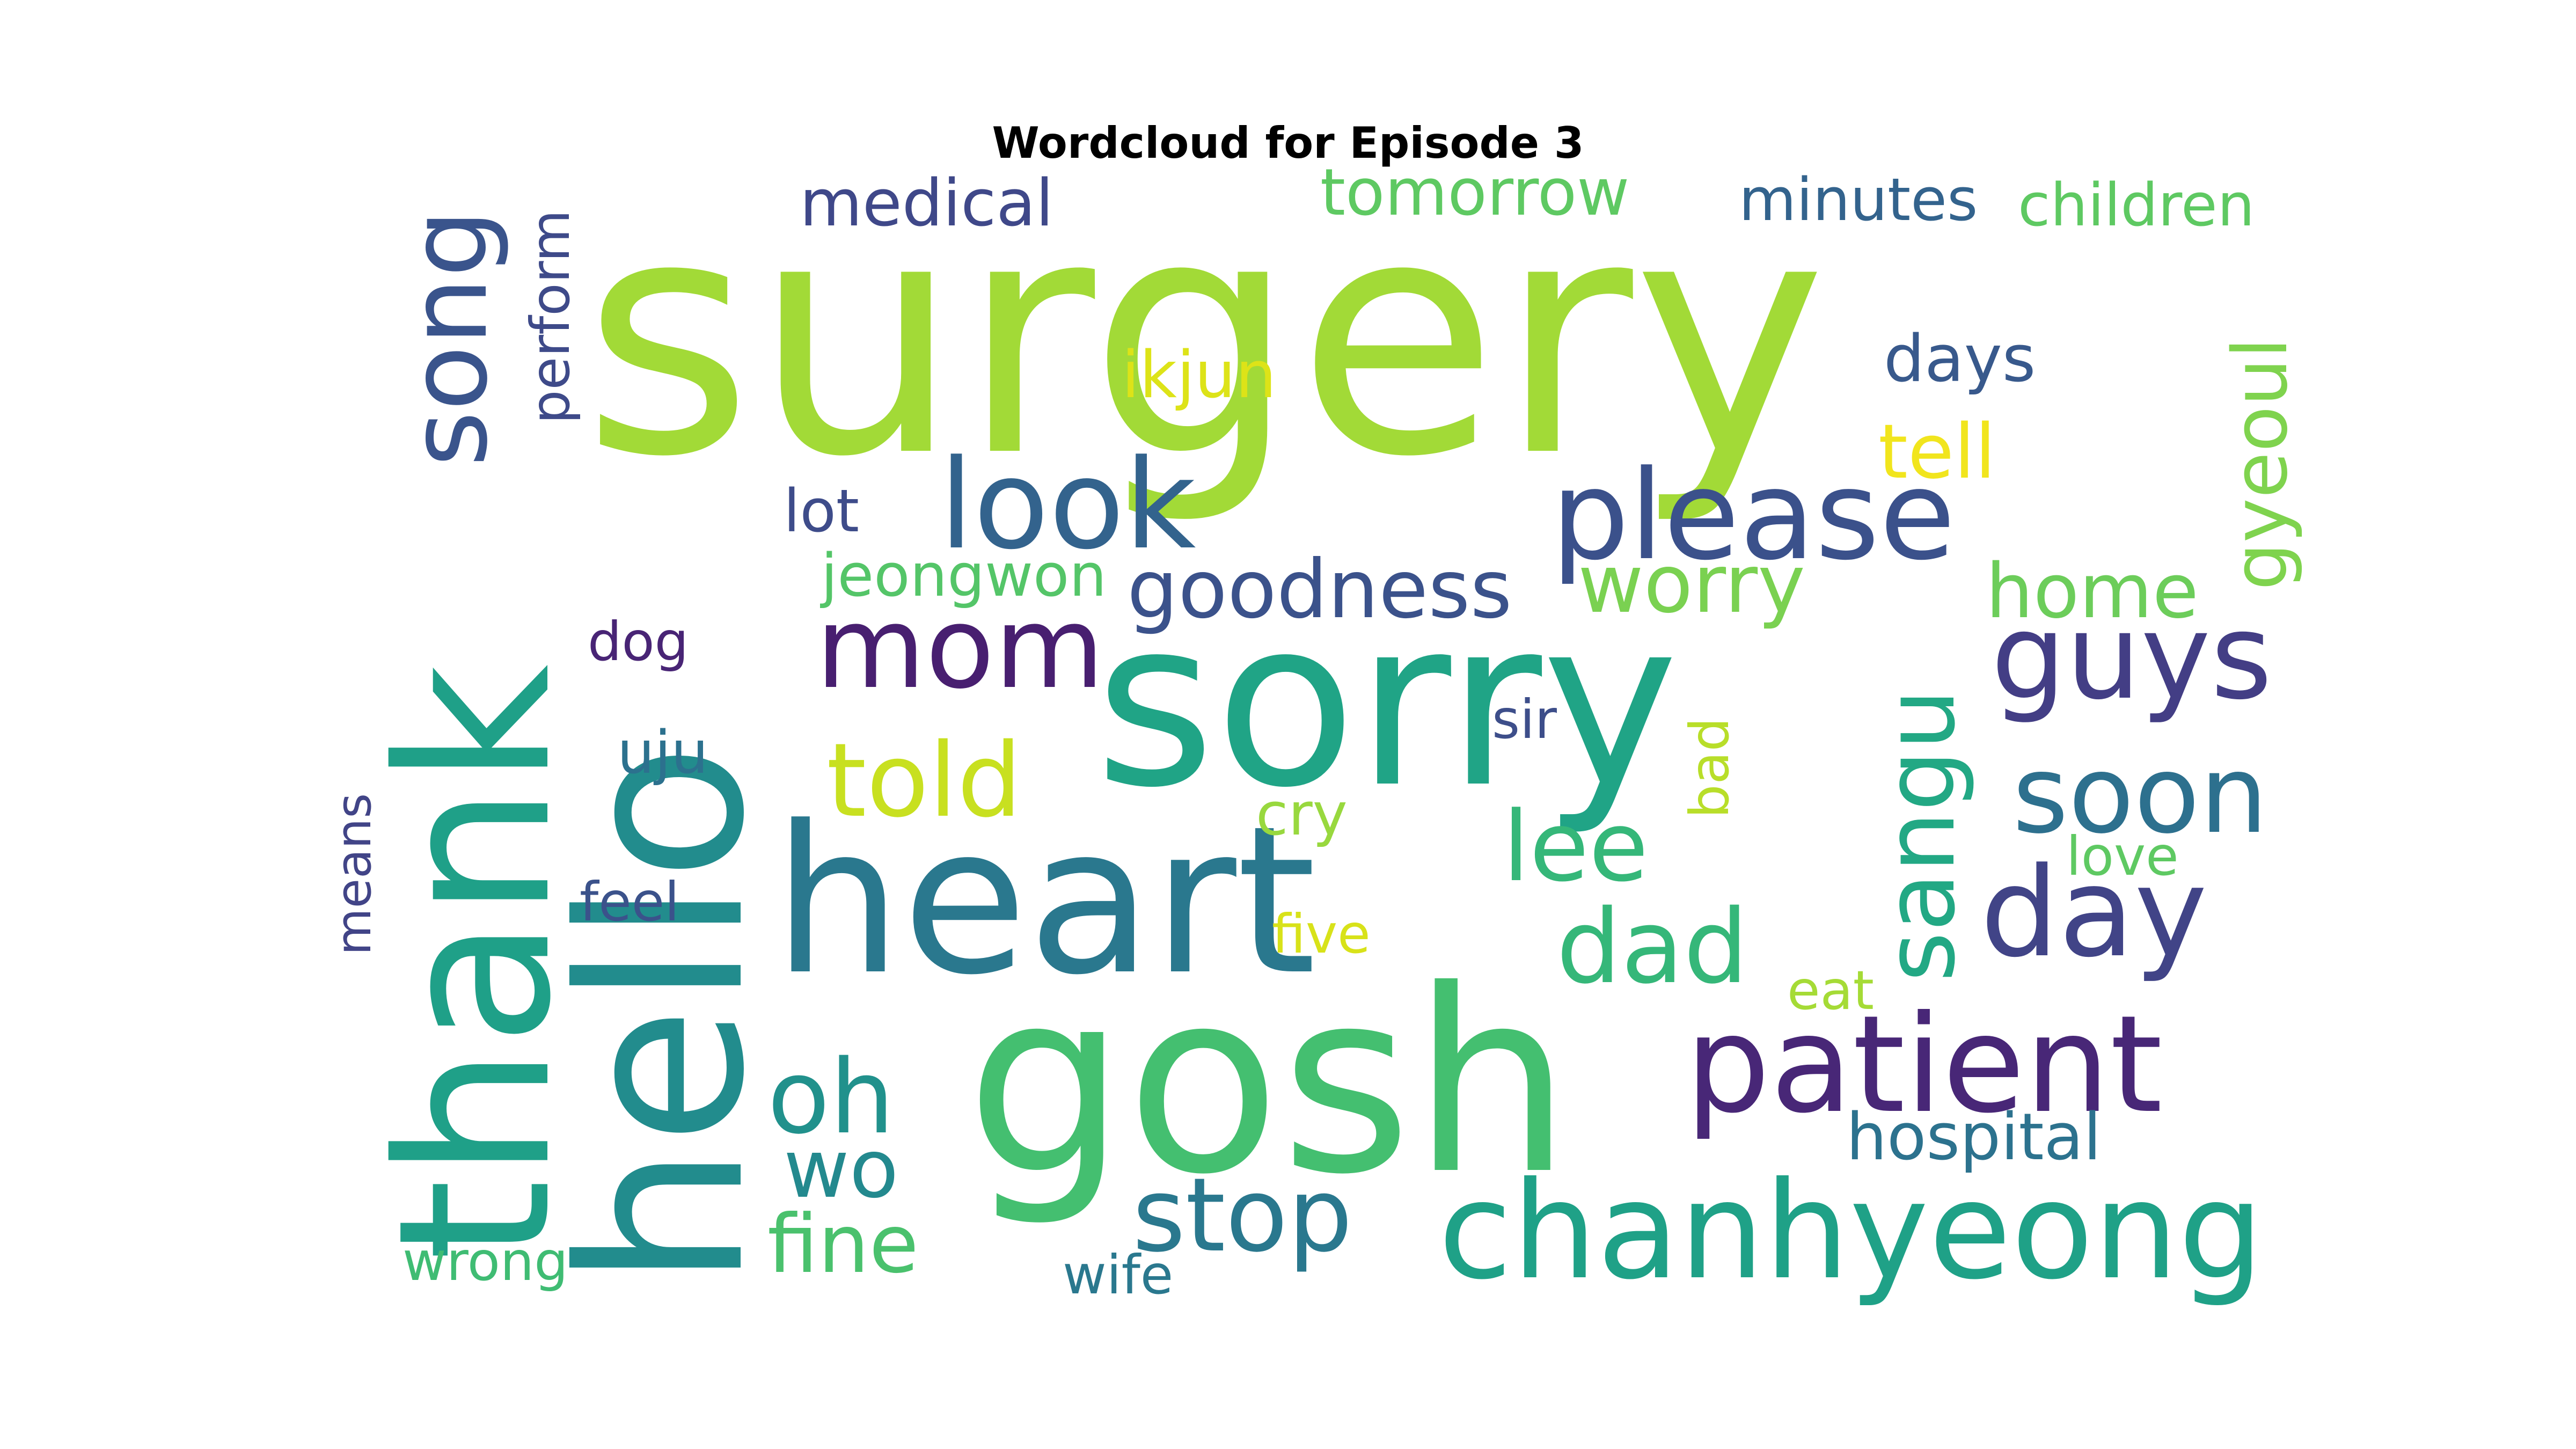  What do you see at coordinates (2136, 205) in the screenshot?
I see `word-children: children` at bounding box center [2136, 205].